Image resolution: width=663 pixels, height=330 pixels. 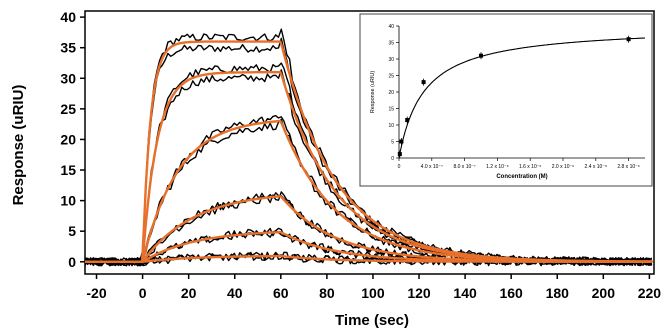 What do you see at coordinates (419, 293) in the screenshot?
I see `x-tick-label: 120` at bounding box center [419, 293].